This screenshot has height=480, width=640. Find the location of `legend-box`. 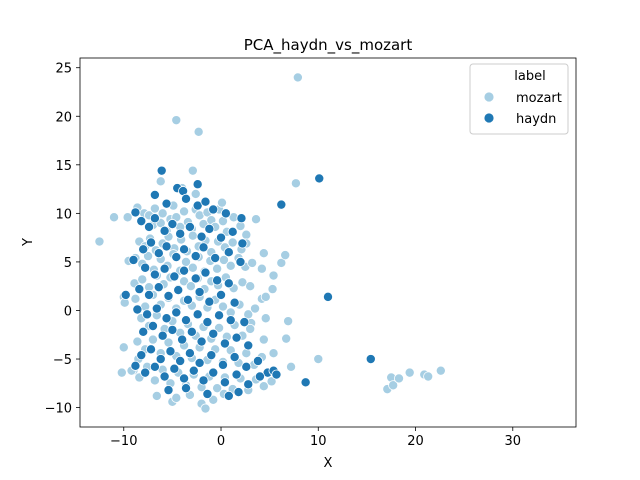

legend-box is located at coordinates (519, 99).